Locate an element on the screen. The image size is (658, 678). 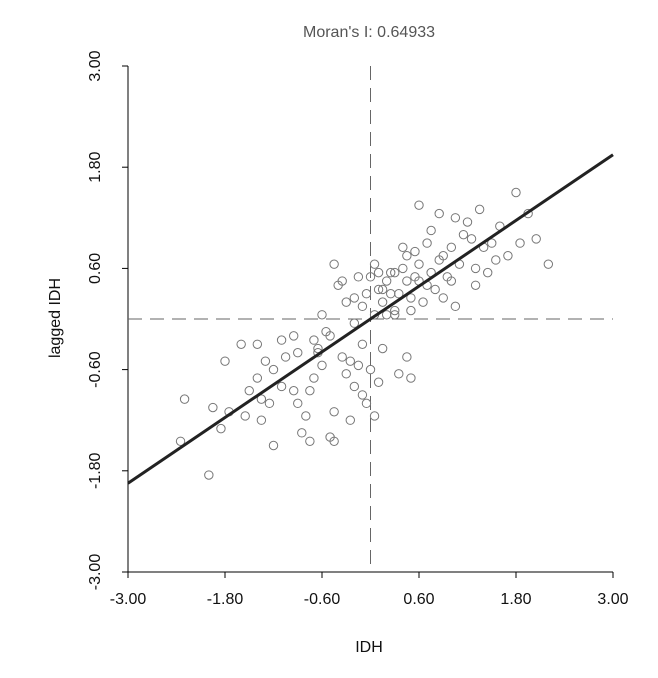
x-tick-label: -3.00 is located at coordinates (128, 599).